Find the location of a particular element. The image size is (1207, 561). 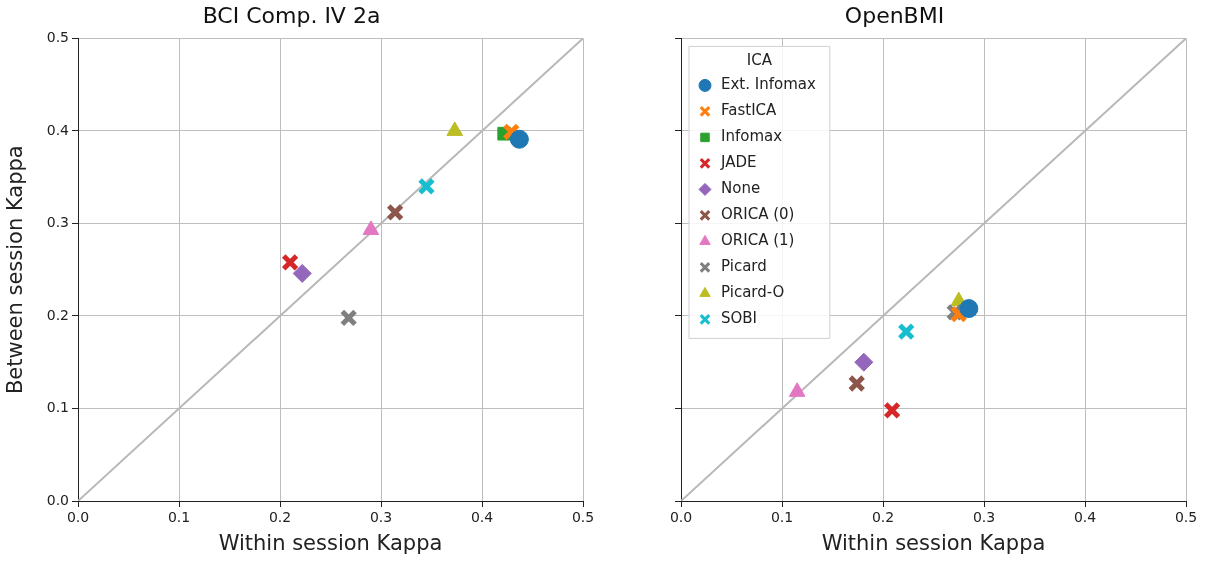

legend-title: ICA is located at coordinates (759, 60).